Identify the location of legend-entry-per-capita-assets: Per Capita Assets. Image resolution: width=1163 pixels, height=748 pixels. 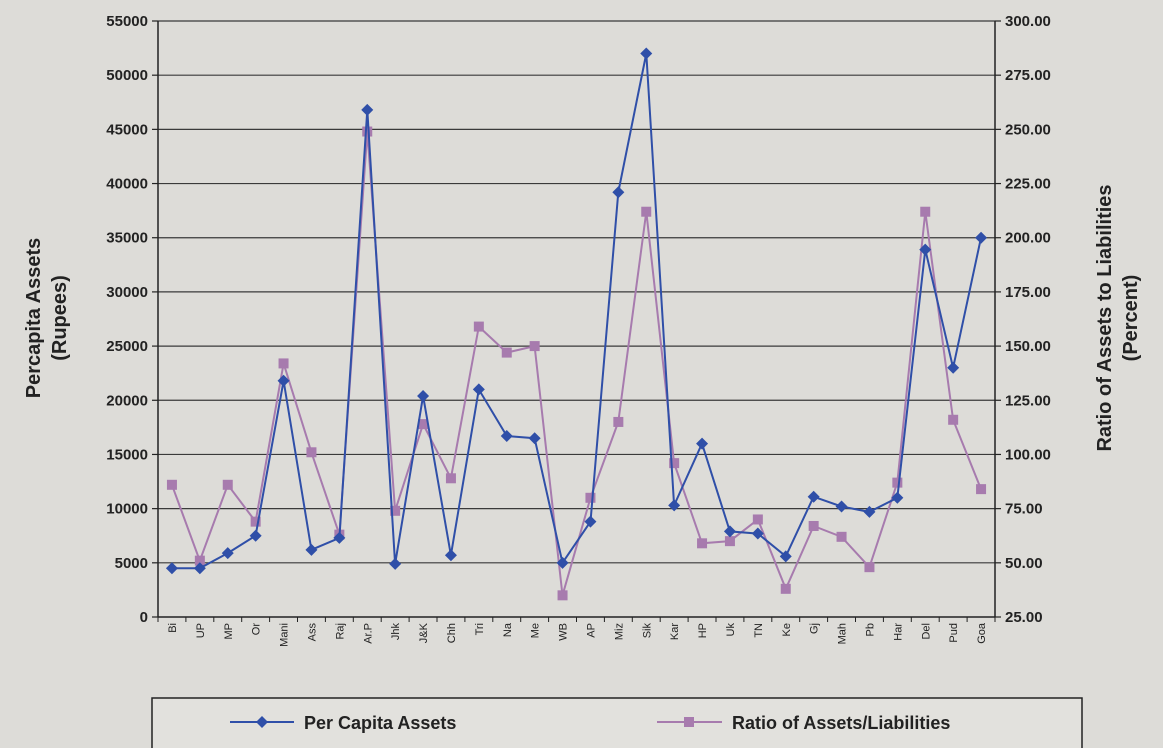
(343, 723).